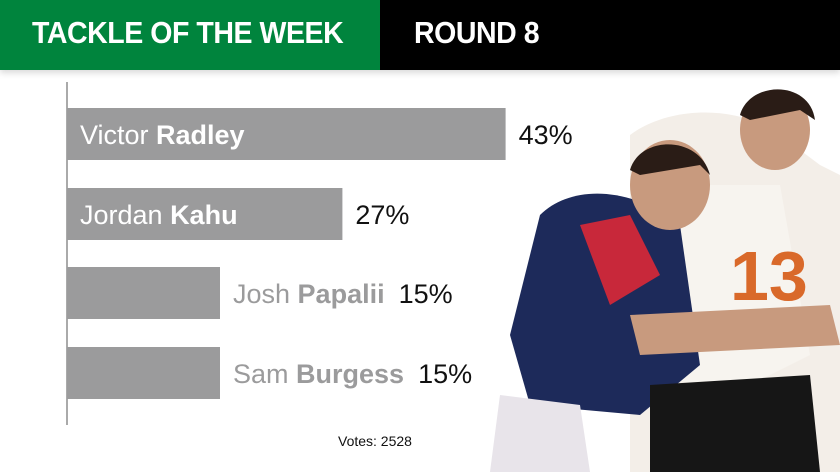 This screenshot has height=472, width=840. Describe the element at coordinates (477, 32) in the screenshot. I see `round-label: ROUND 8` at that location.